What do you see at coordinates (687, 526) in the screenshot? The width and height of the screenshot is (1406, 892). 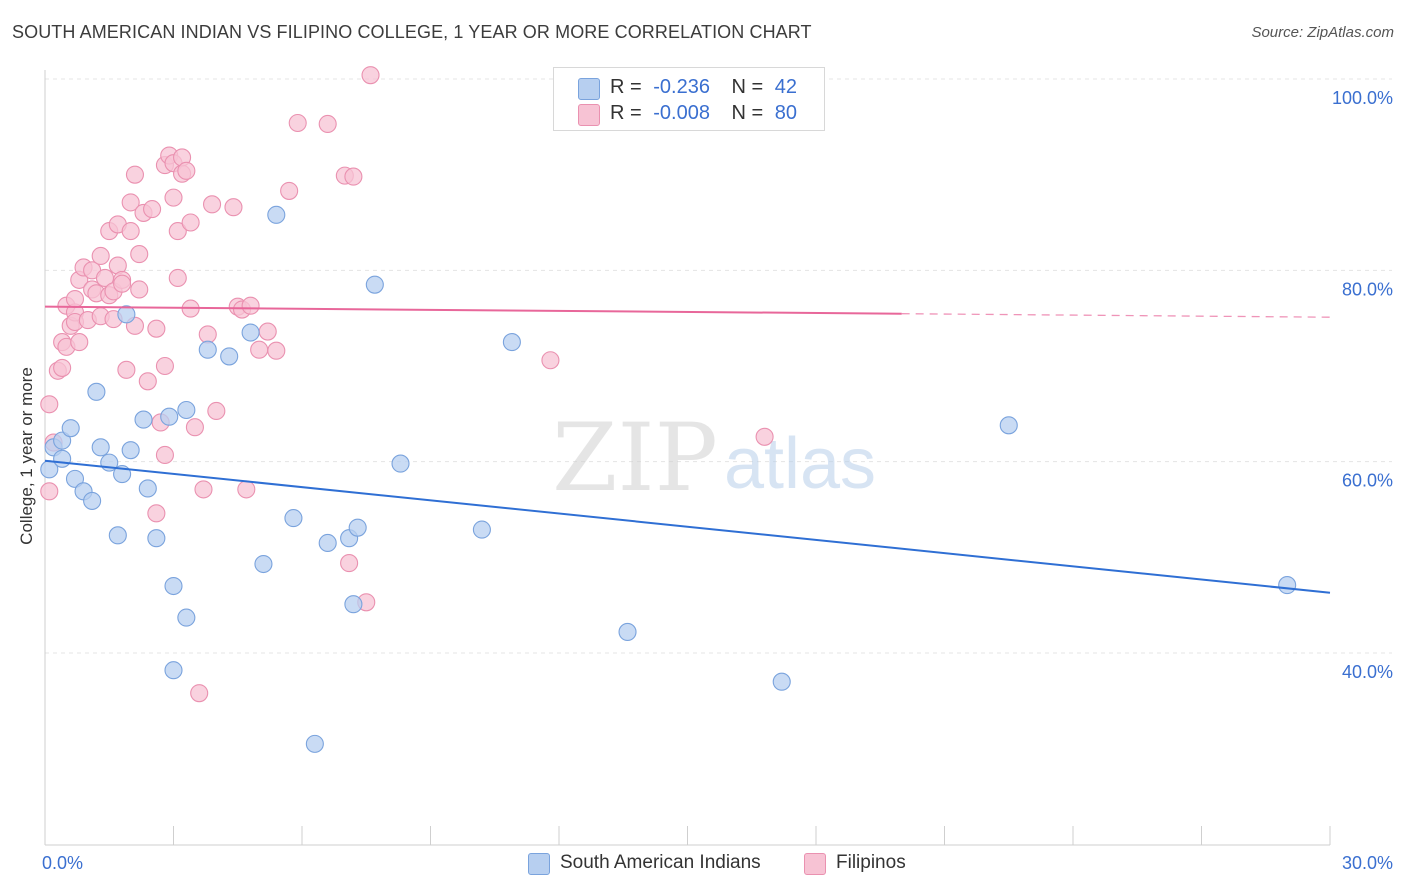 I see `south-american-indians-trendline` at bounding box center [687, 526].